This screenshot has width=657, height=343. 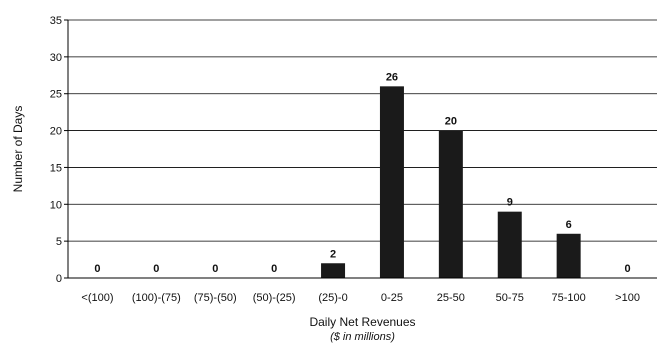 I want to click on x-tick-label: >100, so click(x=627, y=298).